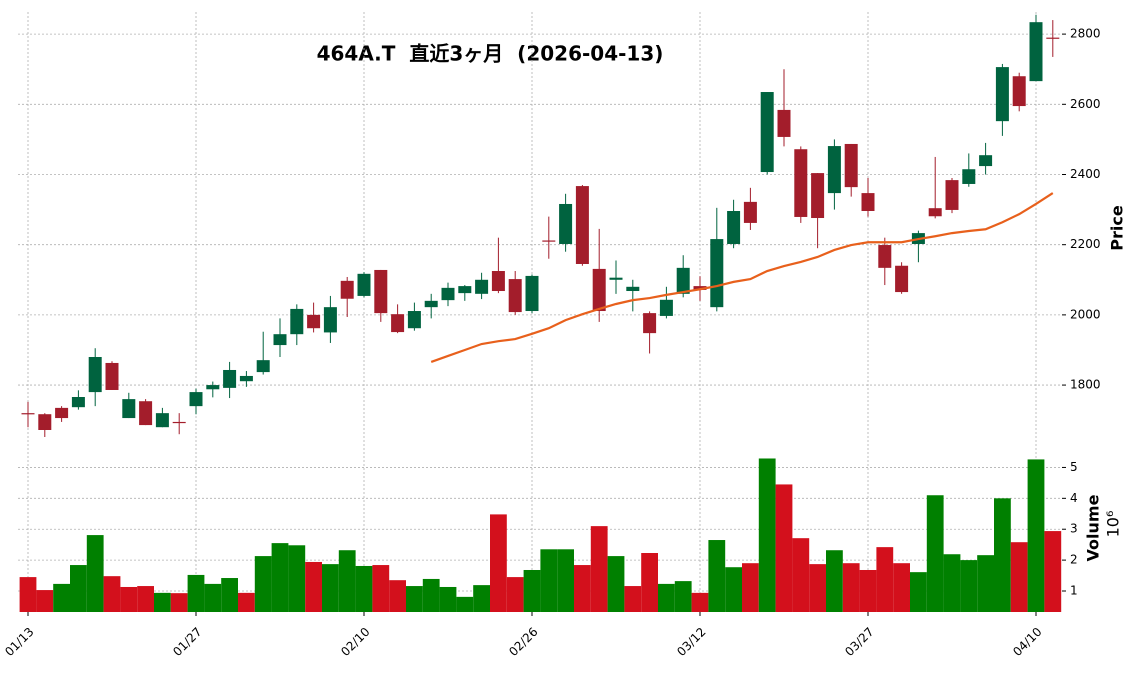 This screenshot has height=674, width=1137. I want to click on y-tick-label: 2600, so click(1085, 104).